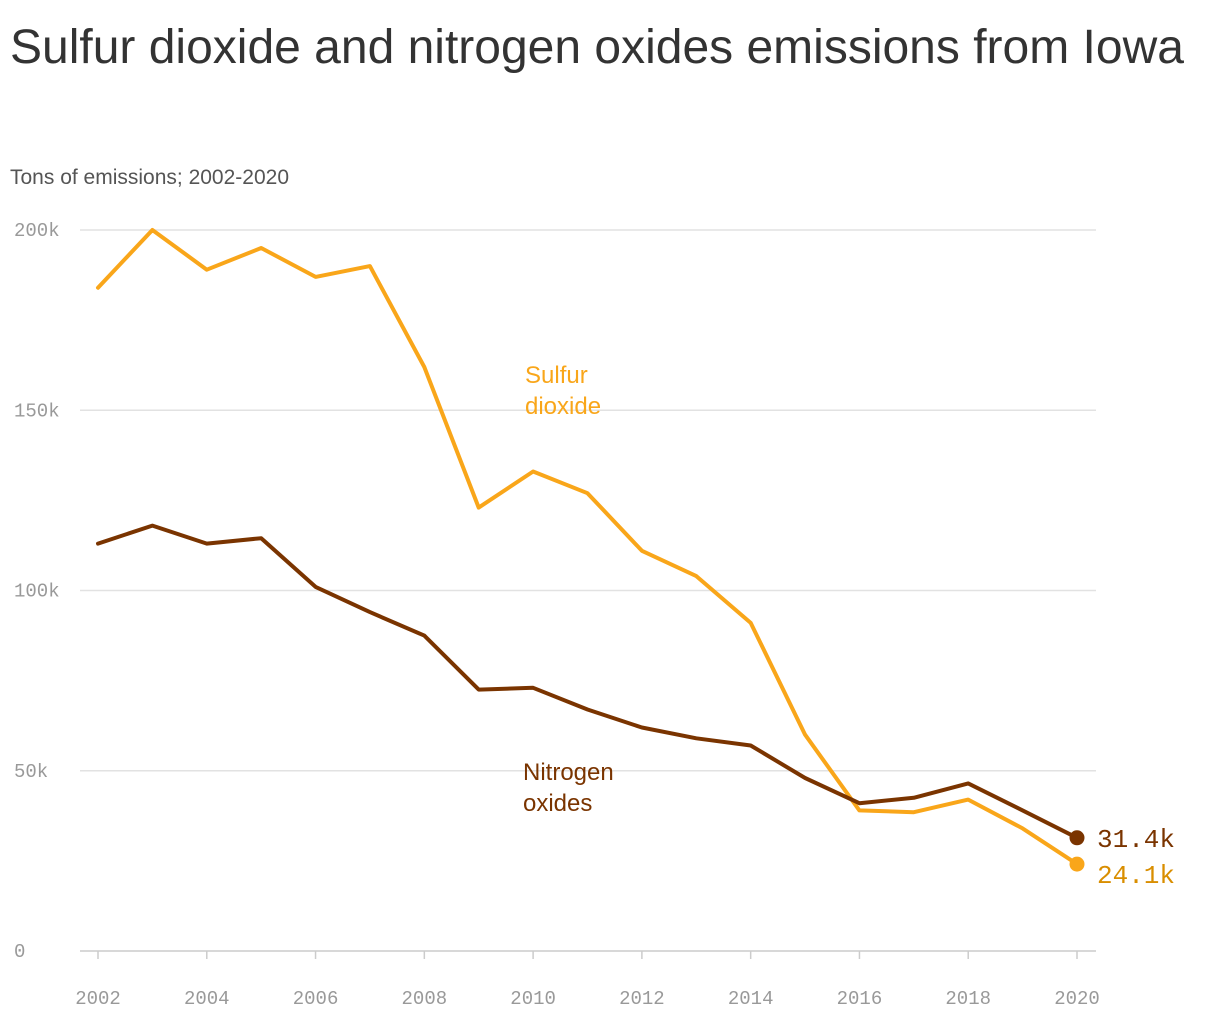 The width and height of the screenshot is (1220, 1020). Describe the element at coordinates (860, 999) in the screenshot. I see `x-tick-label: 2016` at that location.